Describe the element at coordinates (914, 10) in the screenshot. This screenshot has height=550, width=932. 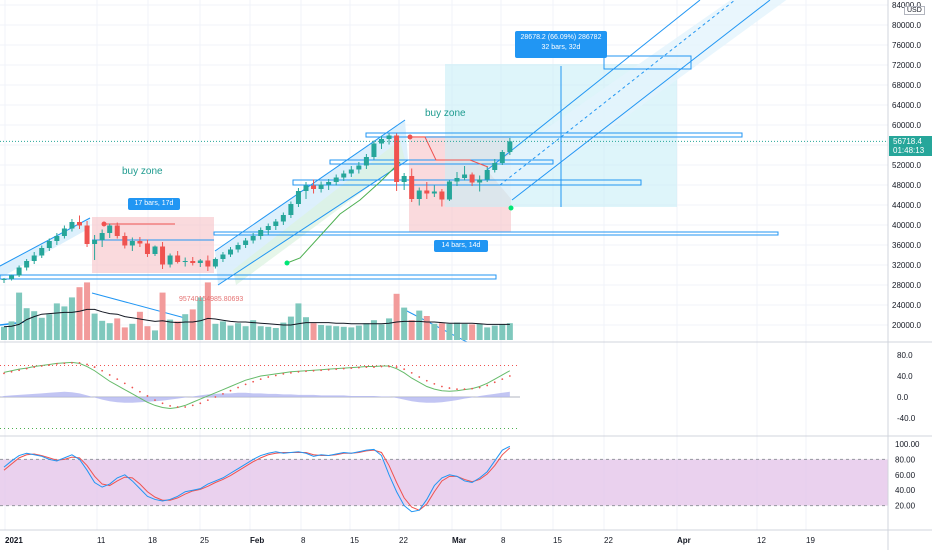
I see `currency-tag: USD` at that location.